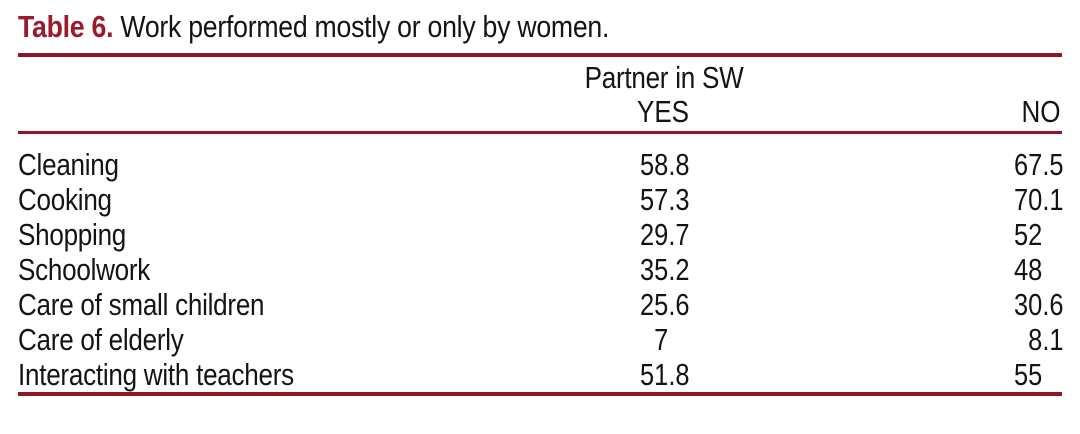  What do you see at coordinates (101, 339) in the screenshot?
I see `row-label: Care of elderly` at bounding box center [101, 339].